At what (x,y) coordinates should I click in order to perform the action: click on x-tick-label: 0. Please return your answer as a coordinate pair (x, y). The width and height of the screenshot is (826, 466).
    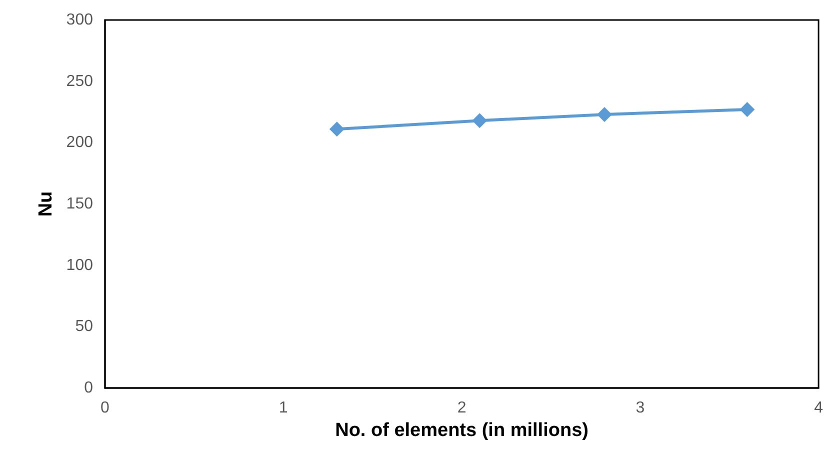
    Looking at the image, I should click on (105, 408).